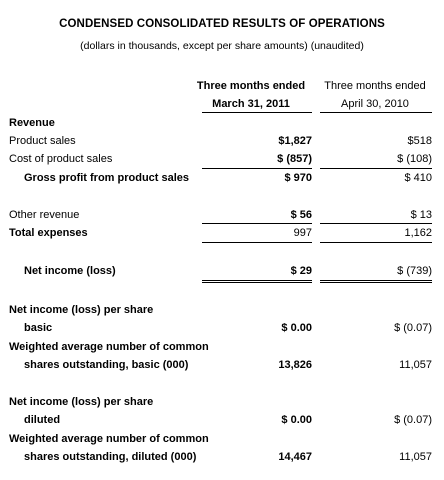 This screenshot has height=480, width=444. What do you see at coordinates (38, 328) in the screenshot?
I see `row-label-basic: basic` at bounding box center [38, 328].